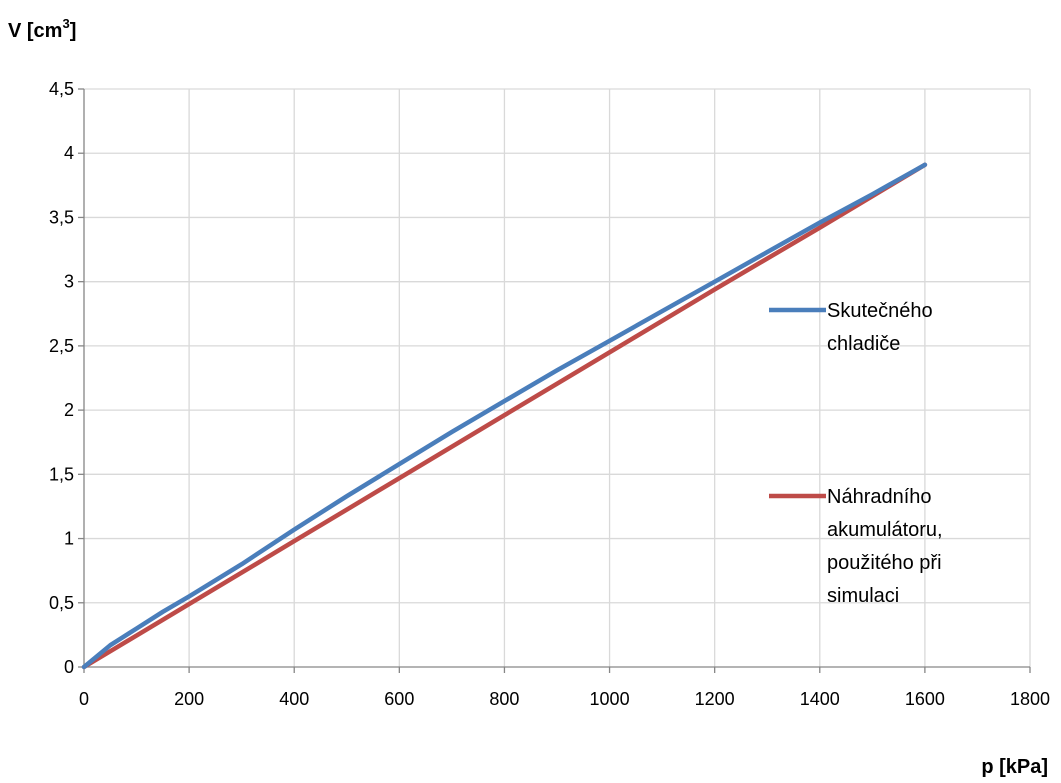 Image resolution: width=1061 pixels, height=783 pixels. Describe the element at coordinates (399, 699) in the screenshot. I see `x-tick-label: 600` at that location.